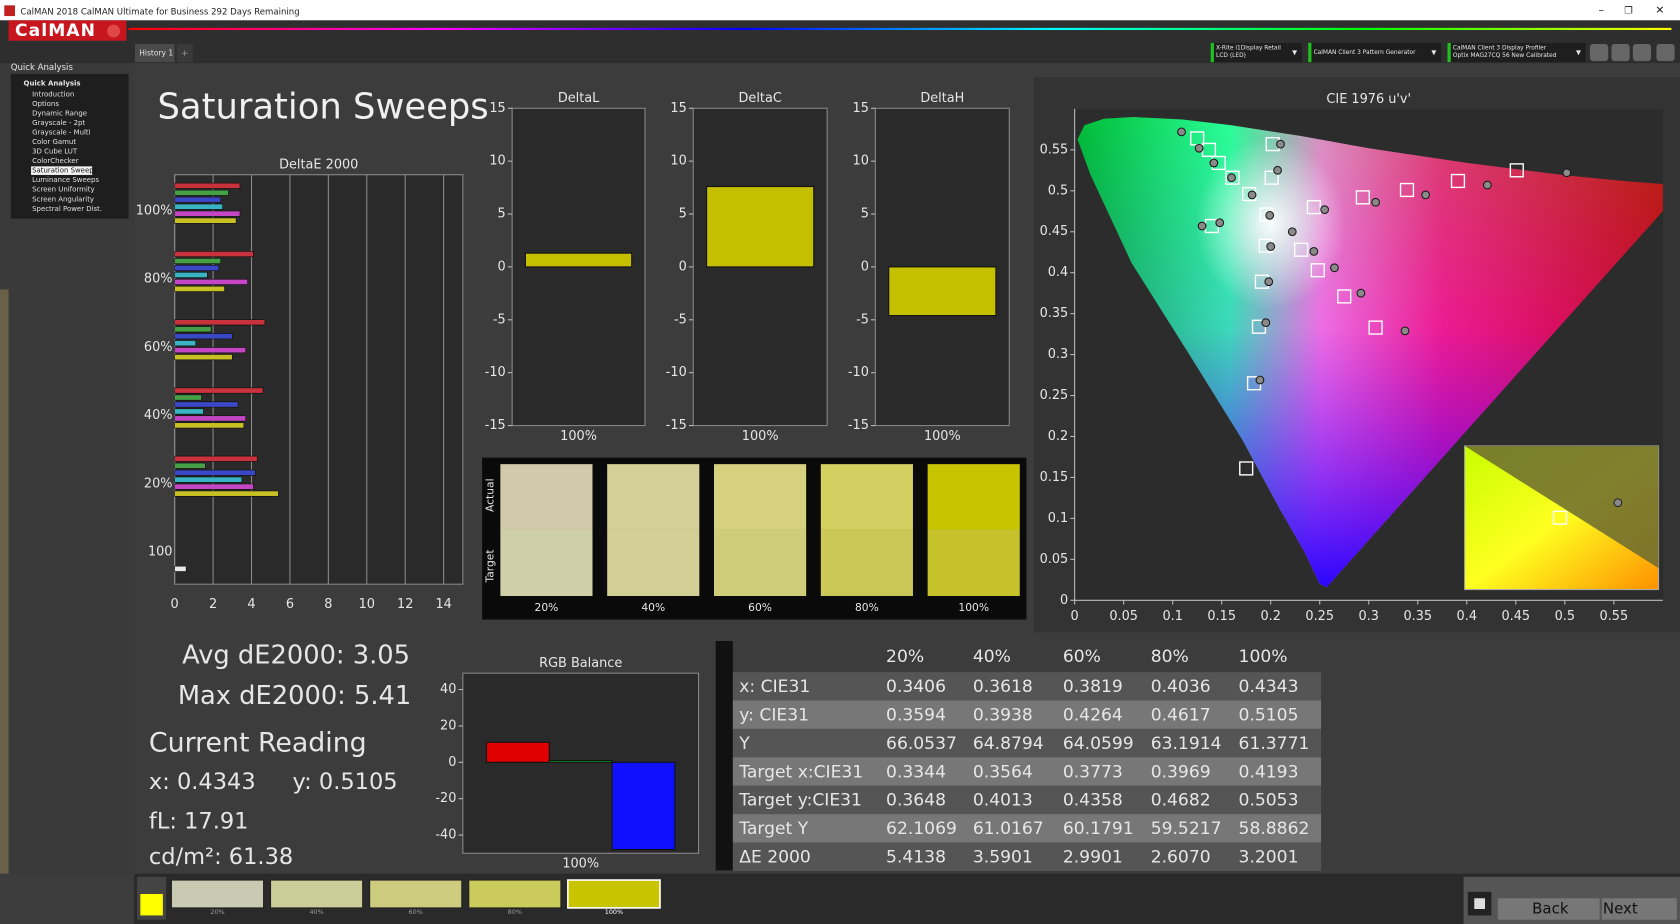 The image size is (1680, 924). Describe the element at coordinates (54, 142) in the screenshot. I see `sidebar-item: Color Gamut` at that location.